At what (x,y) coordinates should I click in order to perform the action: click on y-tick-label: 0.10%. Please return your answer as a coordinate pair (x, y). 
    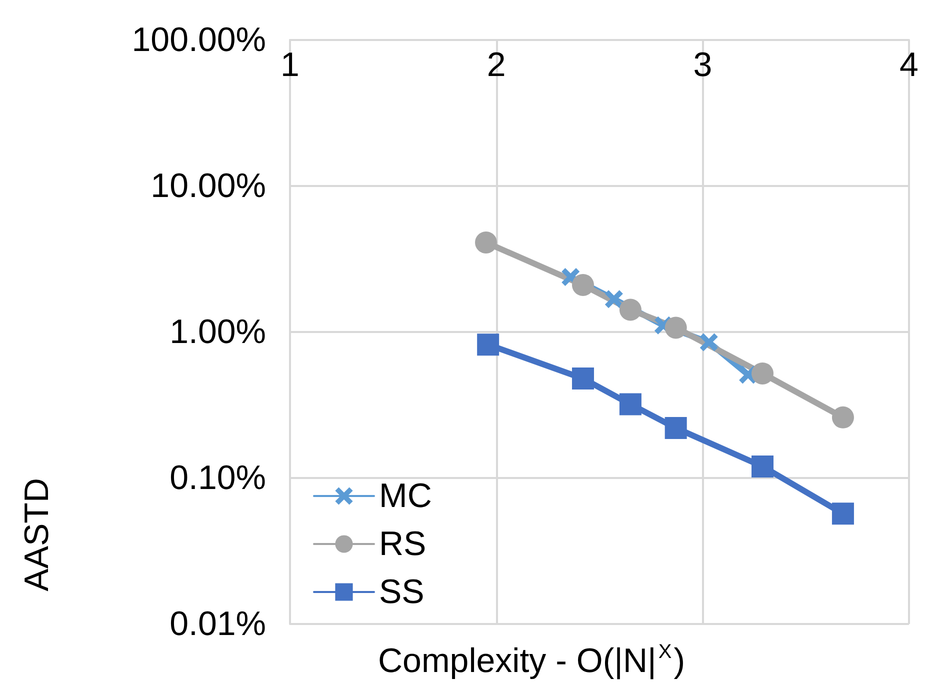
    Looking at the image, I should click on (218, 478).